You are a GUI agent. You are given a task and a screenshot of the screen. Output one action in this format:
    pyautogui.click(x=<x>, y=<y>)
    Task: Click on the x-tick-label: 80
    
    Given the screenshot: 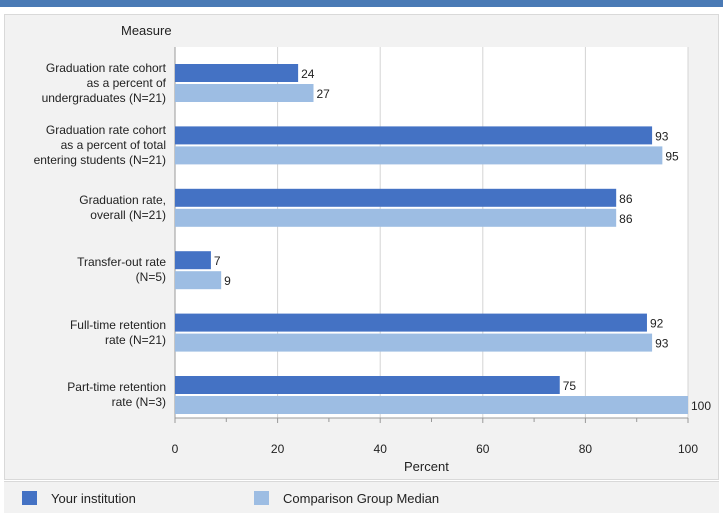 What is the action you would take?
    pyautogui.click(x=586, y=449)
    